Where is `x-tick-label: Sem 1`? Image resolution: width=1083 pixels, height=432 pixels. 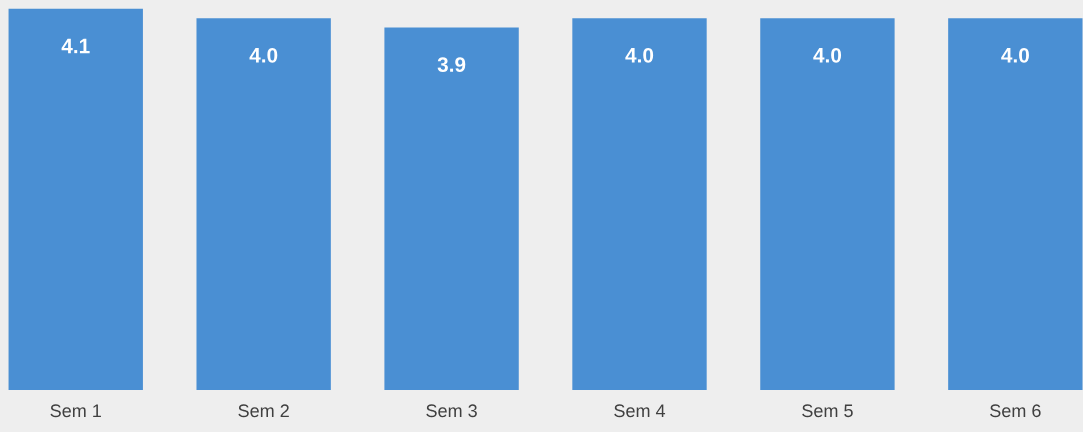
x-tick-label: Sem 1 is located at coordinates (75, 411).